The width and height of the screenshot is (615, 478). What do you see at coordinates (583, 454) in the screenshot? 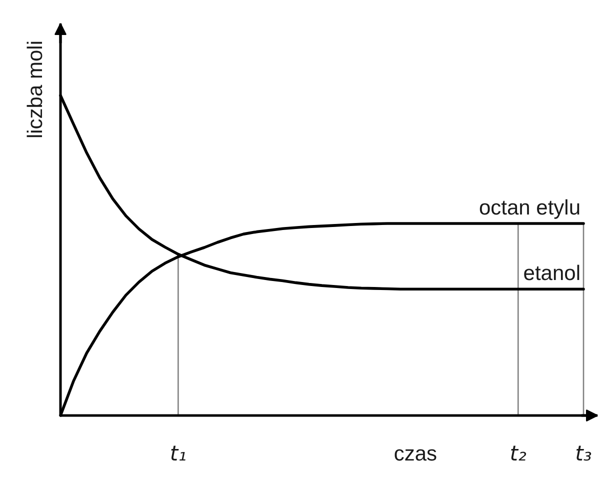
I see `x-tick-label: t₃` at bounding box center [583, 454].